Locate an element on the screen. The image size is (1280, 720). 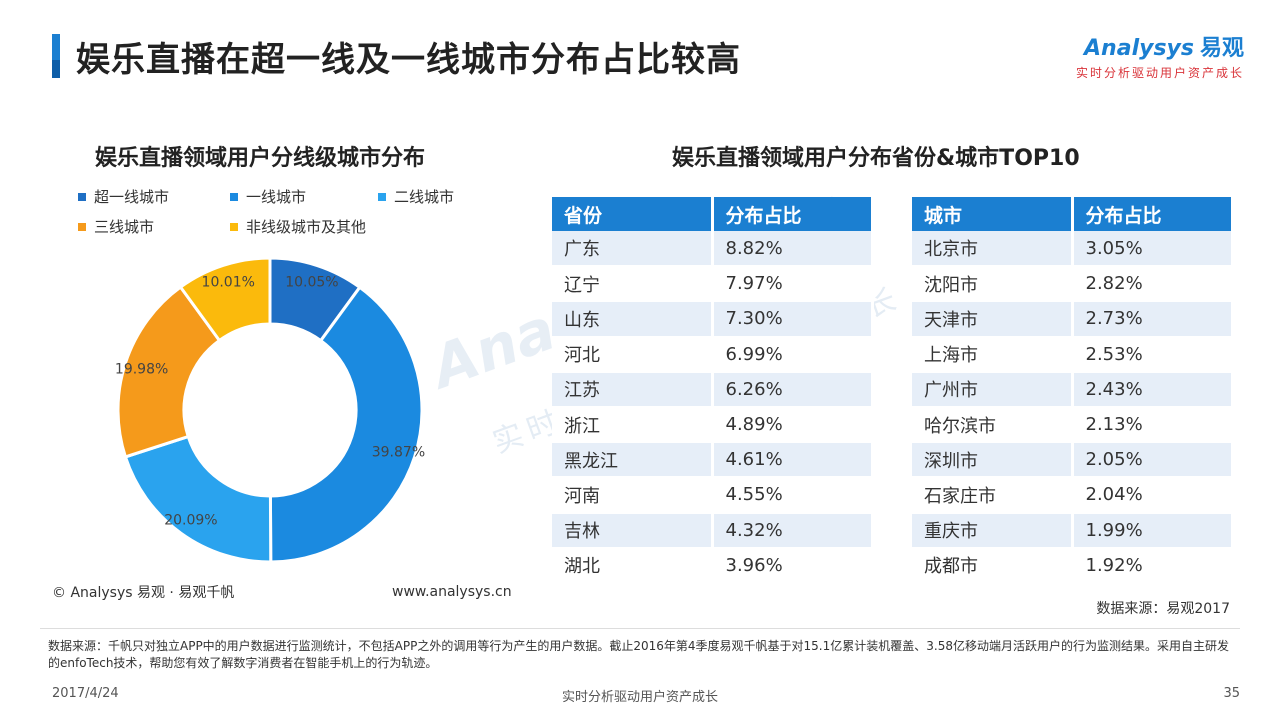
city-name-cell: 沈阳市 is located at coordinates (993, 284).